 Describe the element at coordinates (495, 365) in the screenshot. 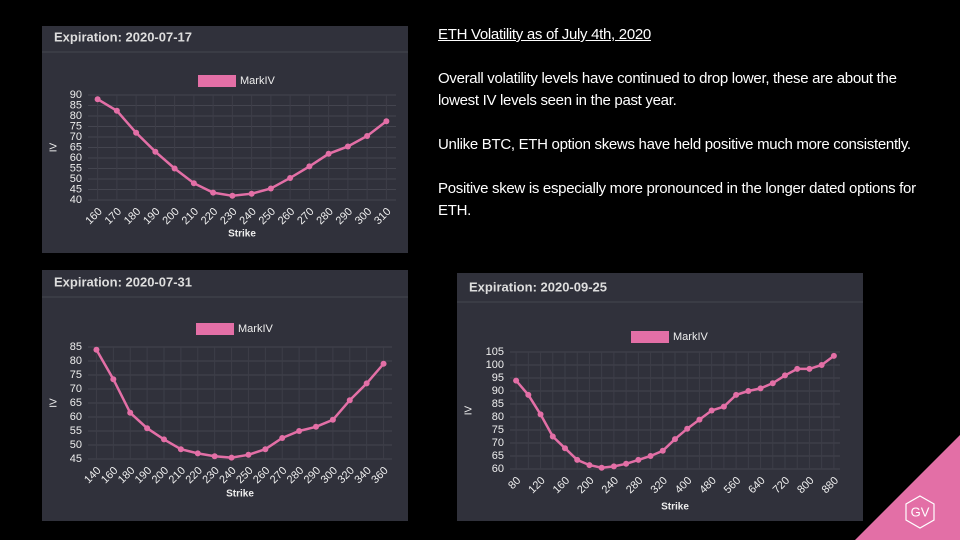

I see `y-tick-label: 100` at that location.